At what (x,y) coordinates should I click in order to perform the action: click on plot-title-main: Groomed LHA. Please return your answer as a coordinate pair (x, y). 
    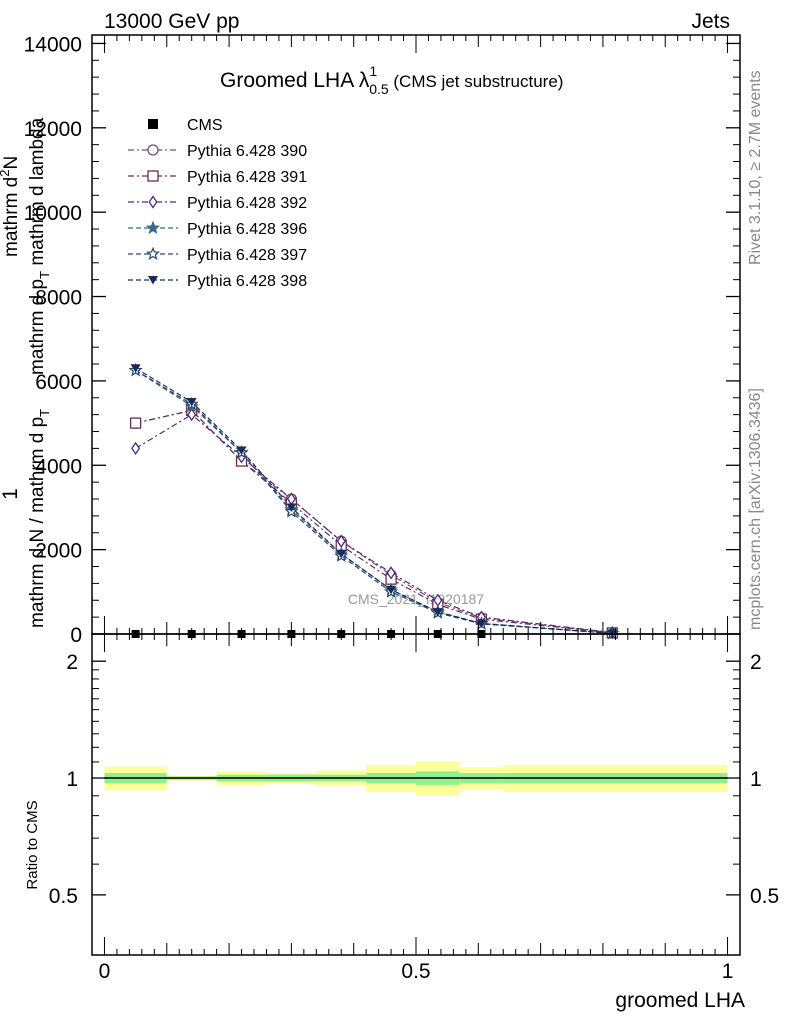
    Looking at the image, I should click on (289, 80).